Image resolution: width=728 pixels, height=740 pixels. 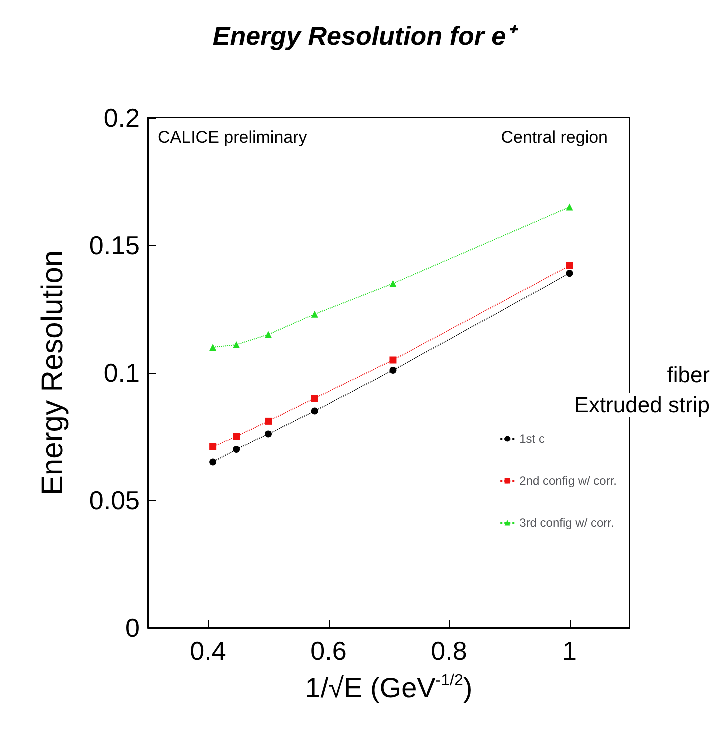 What do you see at coordinates (554, 137) in the screenshot?
I see `annotation: Central region` at bounding box center [554, 137].